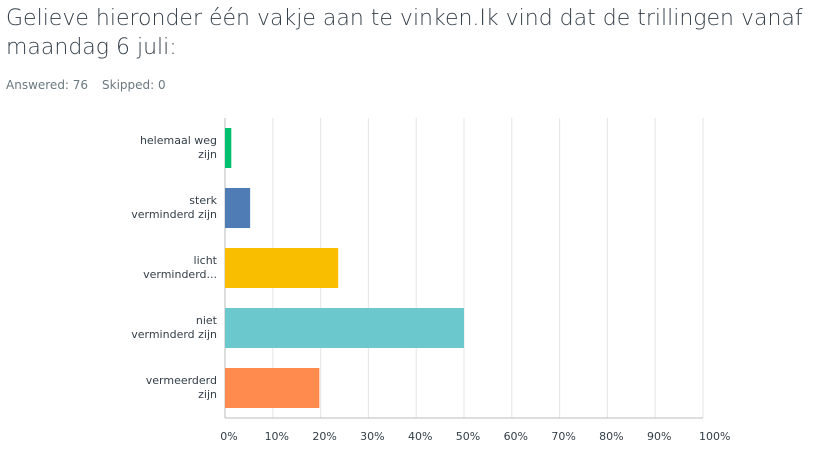  I want to click on x-tick-label: 60%, so click(516, 436).